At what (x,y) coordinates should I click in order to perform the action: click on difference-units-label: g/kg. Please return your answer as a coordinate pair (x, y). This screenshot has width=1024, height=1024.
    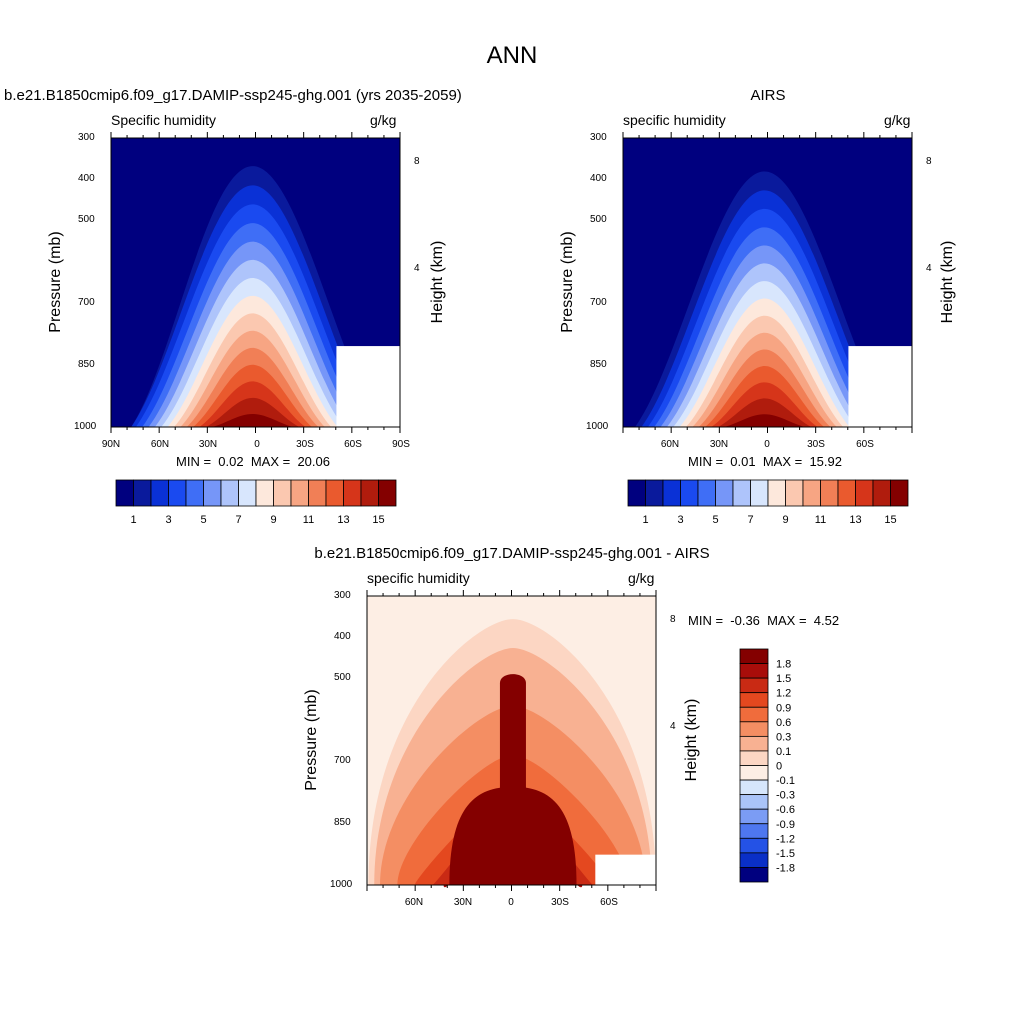
    Looking at the image, I should click on (641, 578).